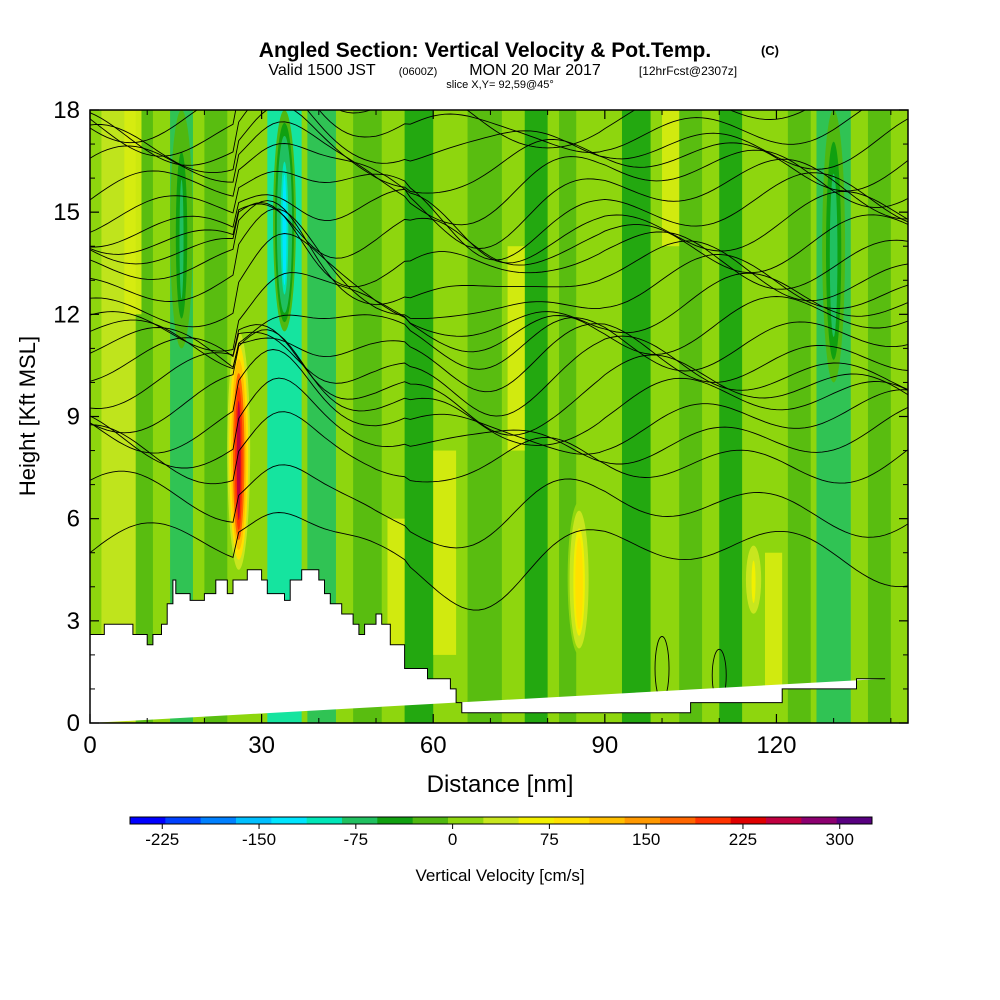  Describe the element at coordinates (73, 417) in the screenshot. I see `y-tick-label: 9` at that location.